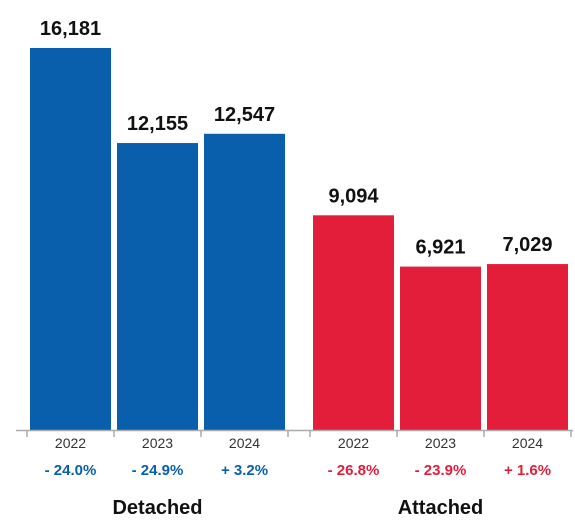 The image size is (575, 522). Describe the element at coordinates (353, 196) in the screenshot. I see `value-label: 9,094` at that location.